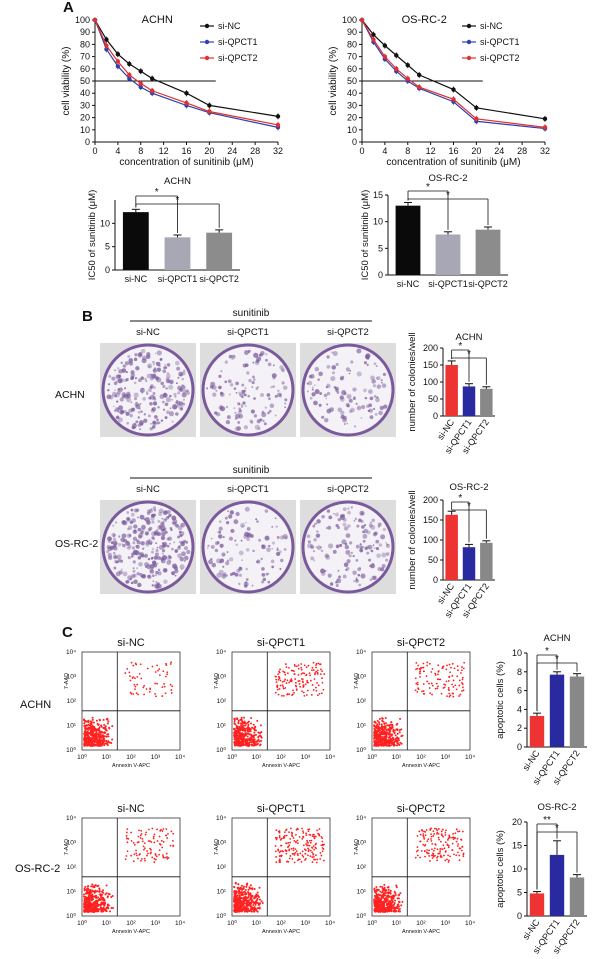  What do you see at coordinates (281, 809) in the screenshot?
I see `flow-column-label: si-QPCT1` at bounding box center [281, 809].